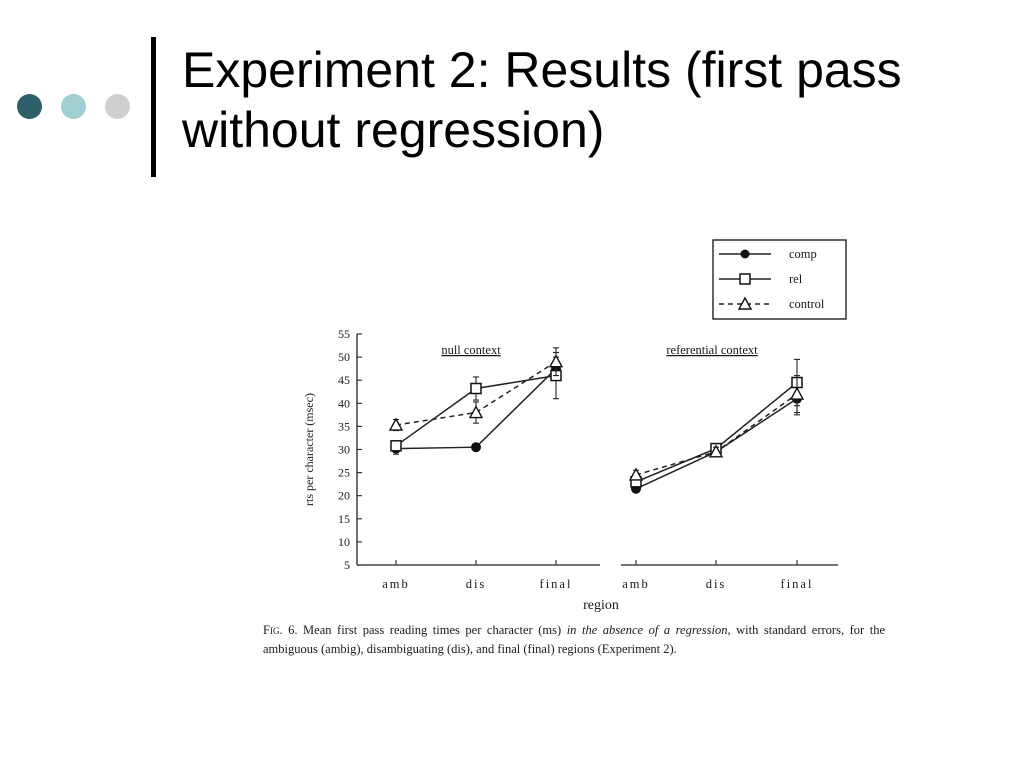  Describe the element at coordinates (344, 334) in the screenshot. I see `y-tick-label: 55` at that location.